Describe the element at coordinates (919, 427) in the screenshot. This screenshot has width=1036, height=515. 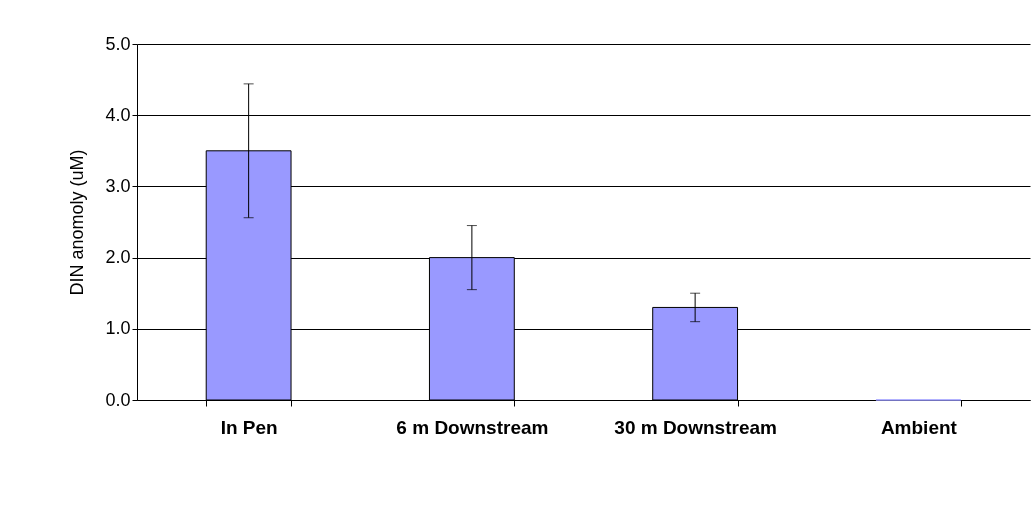
I see `x-tick-label: Ambient` at that location.